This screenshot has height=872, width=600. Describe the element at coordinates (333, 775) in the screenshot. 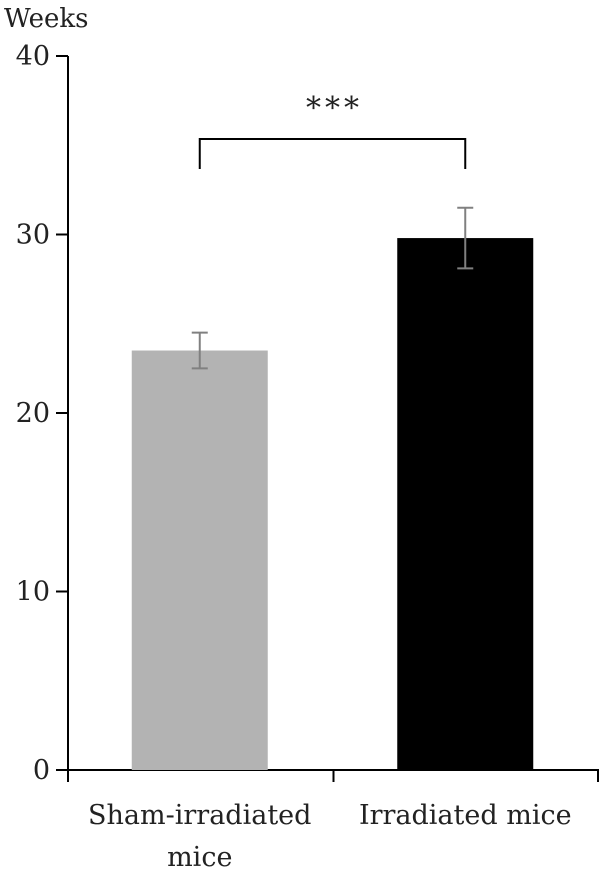

I see `x-axis` at that location.